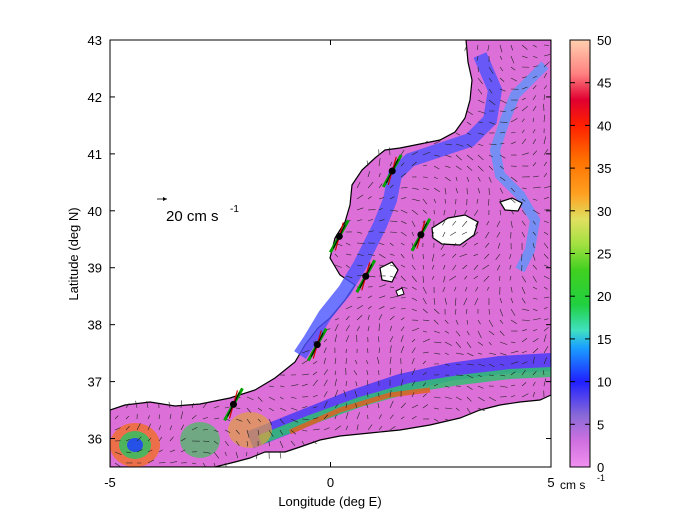  I want to click on colorbar-tick-label: 25, so click(604, 254).